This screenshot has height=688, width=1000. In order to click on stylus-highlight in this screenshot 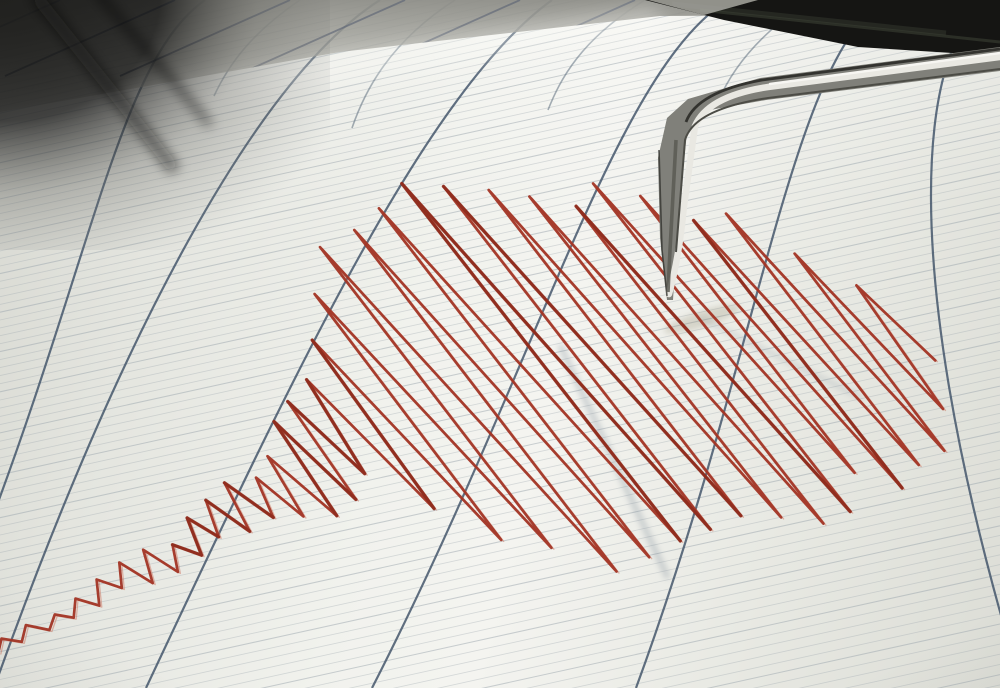, I will do `click(832, 175)`.